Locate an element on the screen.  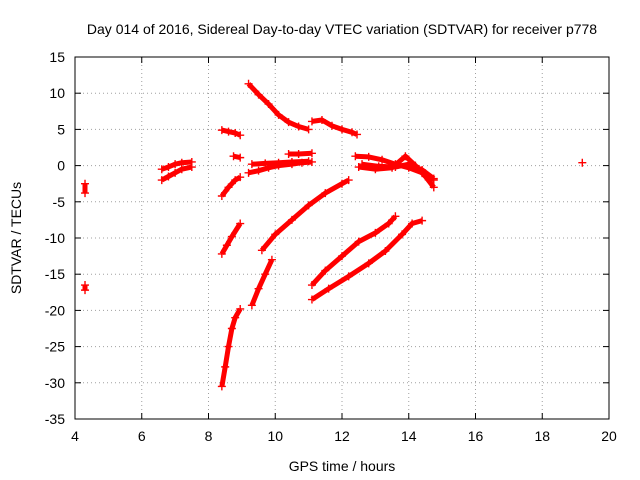
x-axis-label: GPS time / hours is located at coordinates (342, 466).